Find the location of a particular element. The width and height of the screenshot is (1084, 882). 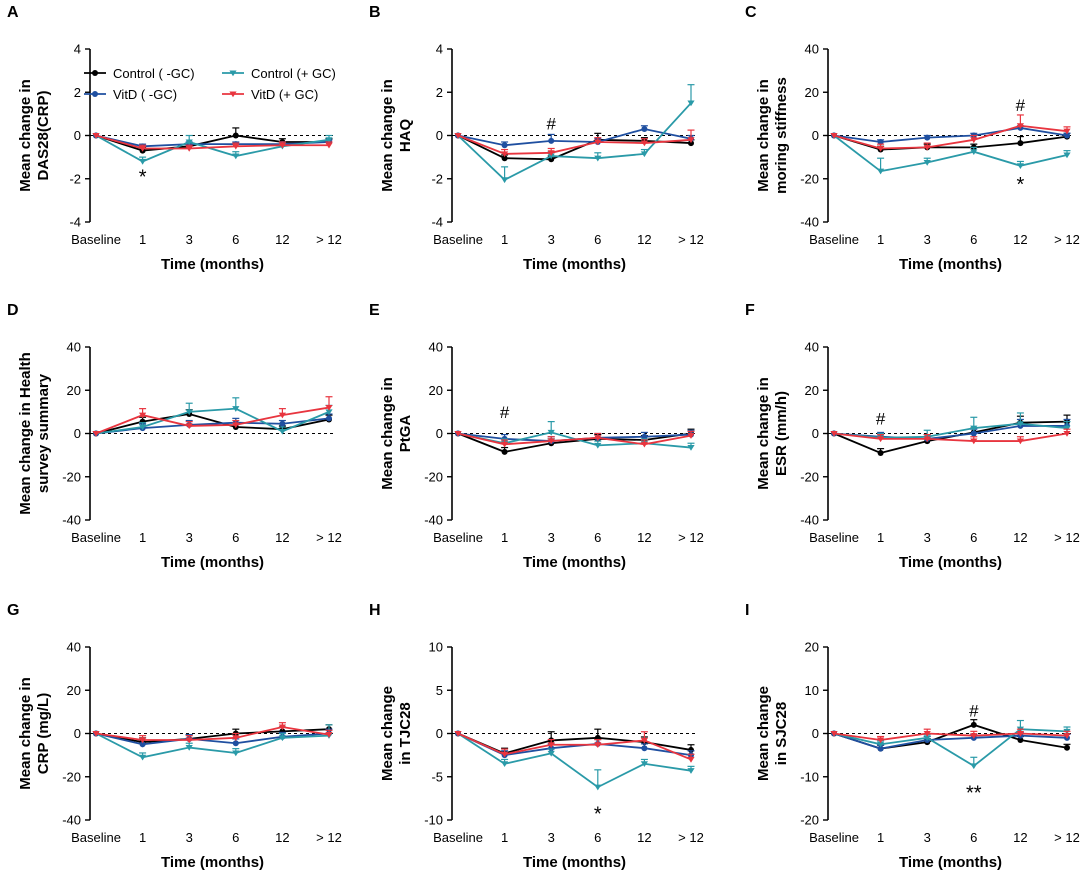

panel-f-y-tick-label-3: 20 is located at coordinates (812, 390).